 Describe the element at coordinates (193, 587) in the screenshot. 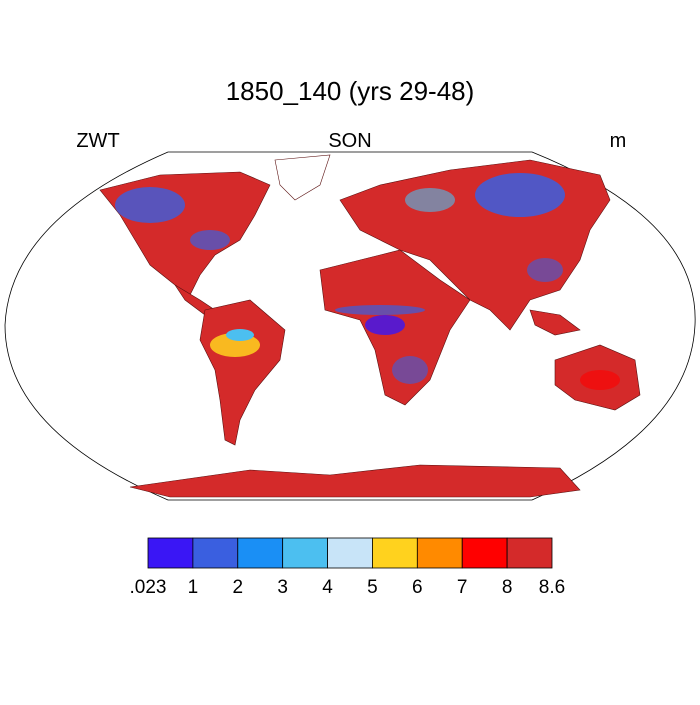

I see `colorbar-label: 1` at that location.